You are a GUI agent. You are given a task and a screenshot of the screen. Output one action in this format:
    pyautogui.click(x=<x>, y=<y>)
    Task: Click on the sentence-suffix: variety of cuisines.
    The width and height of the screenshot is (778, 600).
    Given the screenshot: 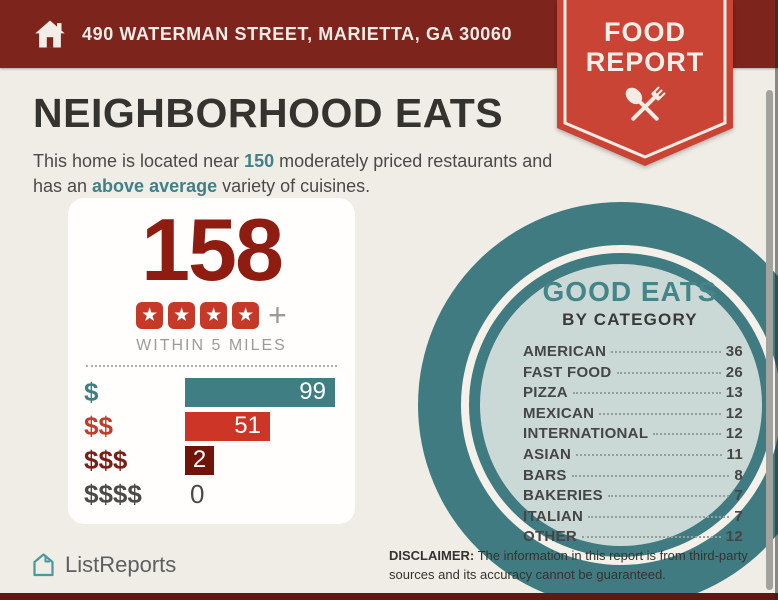 What is the action you would take?
    pyautogui.click(x=294, y=186)
    